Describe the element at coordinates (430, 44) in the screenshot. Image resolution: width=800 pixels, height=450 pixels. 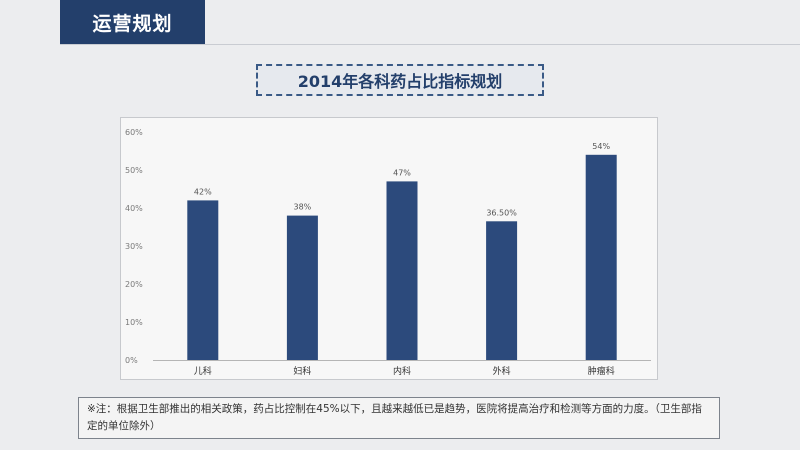
I see `header-divider` at that location.